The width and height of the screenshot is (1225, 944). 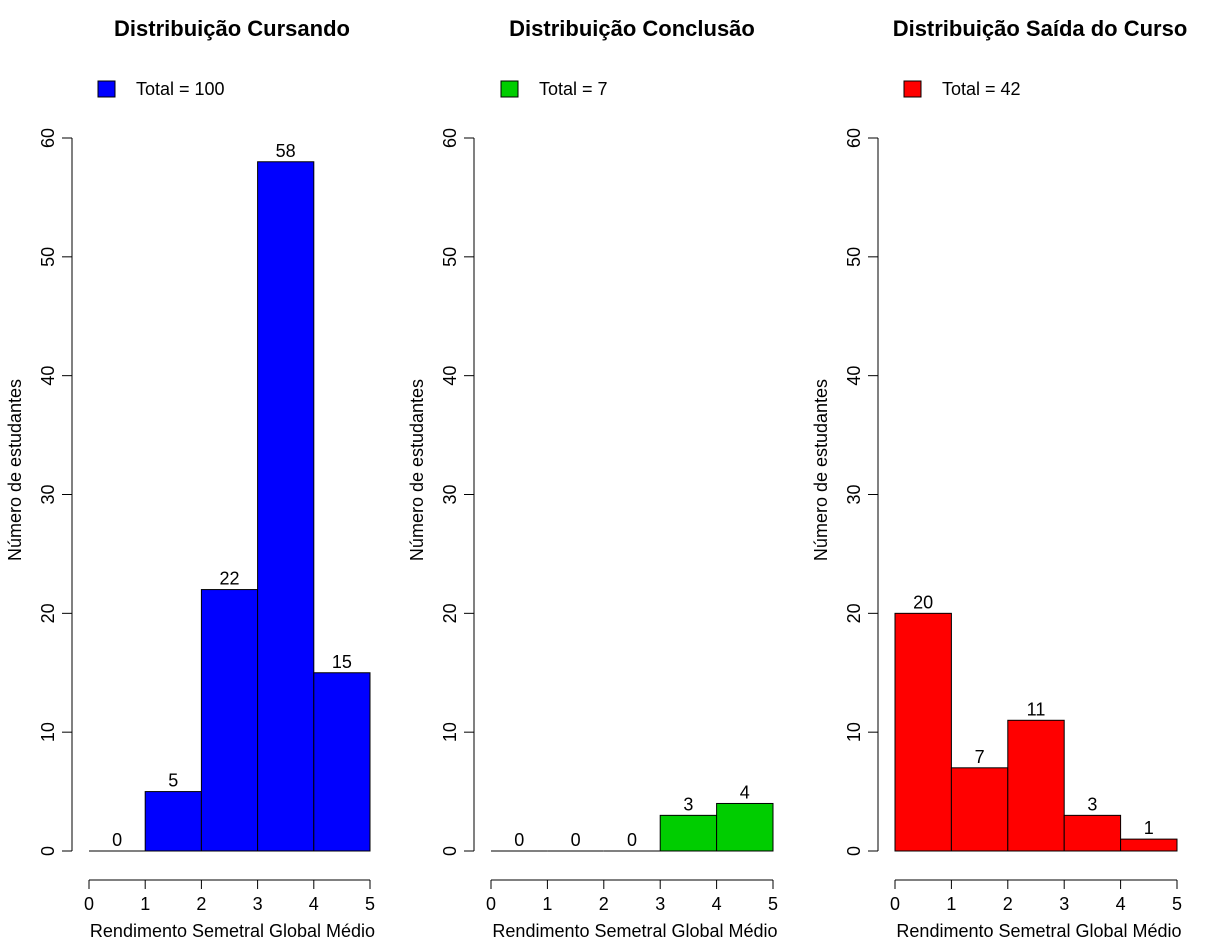 What do you see at coordinates (1036, 709) in the screenshot?
I see `bar-value-label: 11` at bounding box center [1036, 709].